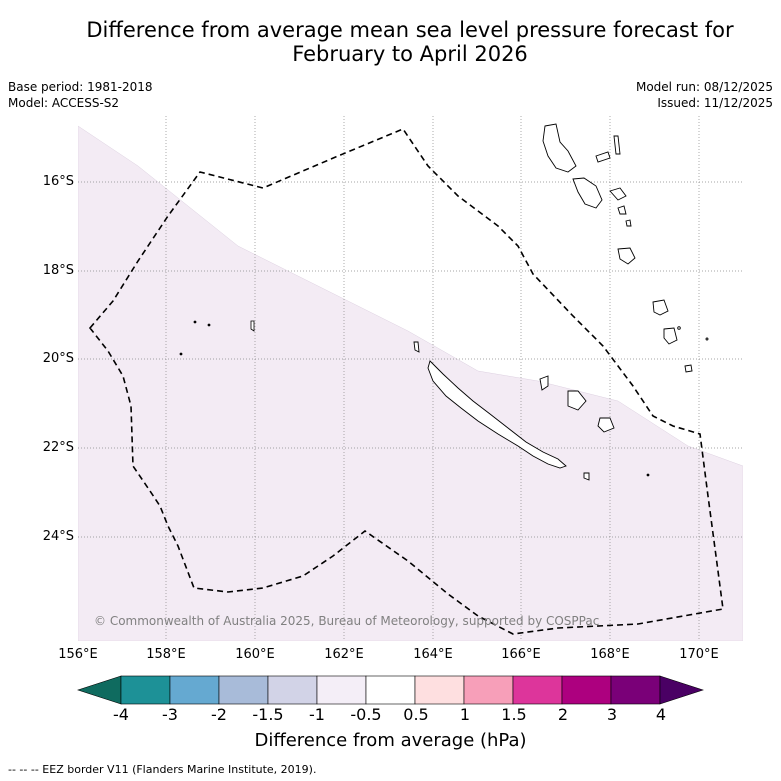  Describe the element at coordinates (628, 223) in the screenshot. I see `shepherd-islands` at that location.